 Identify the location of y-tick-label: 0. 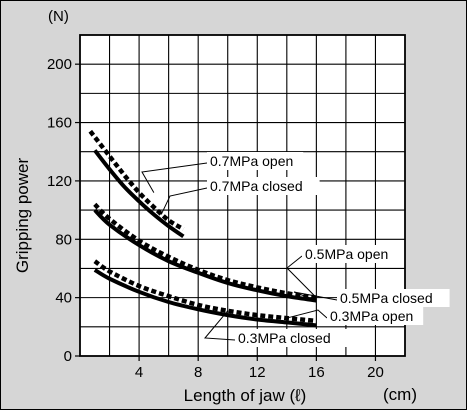
(68, 356).